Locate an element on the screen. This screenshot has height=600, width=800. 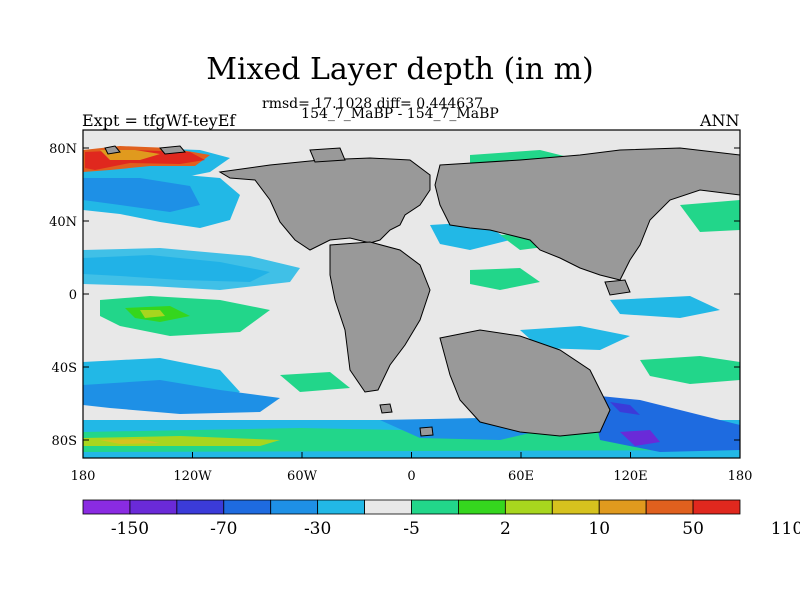
field-tropic-cyan is located at coordinates (191, 269).